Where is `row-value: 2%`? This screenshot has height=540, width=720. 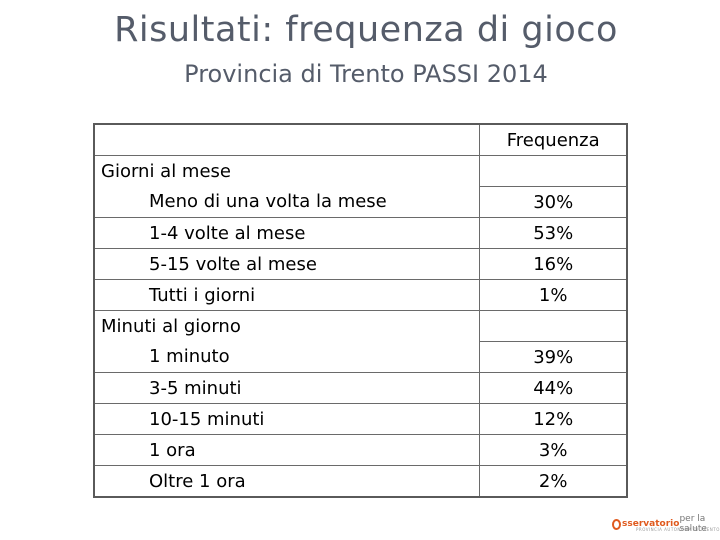 row-value: 2% is located at coordinates (553, 481).